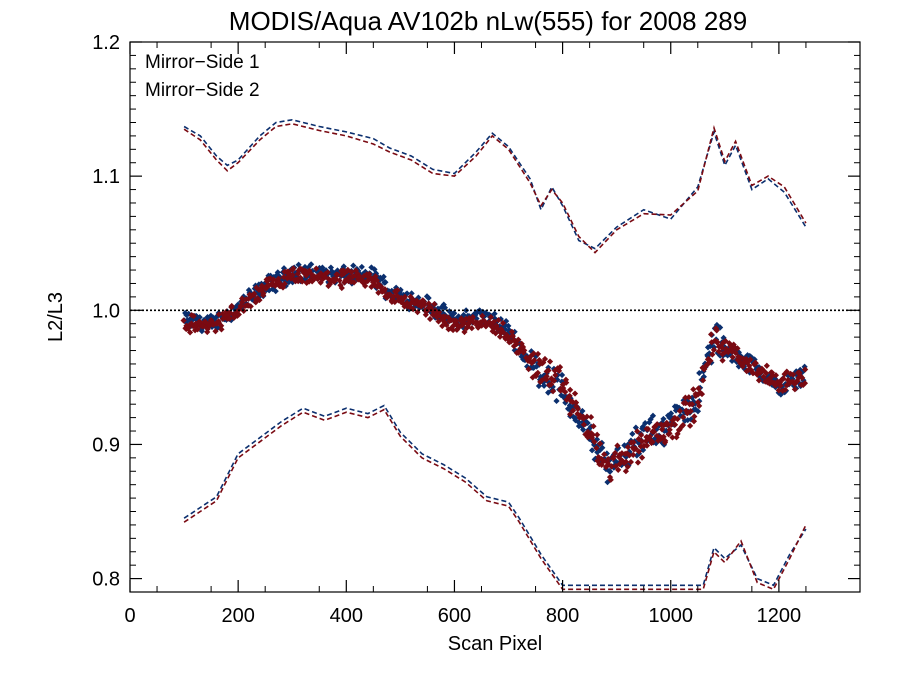 The height and width of the screenshot is (675, 900). Describe the element at coordinates (237, 616) in the screenshot. I see `x-tick-label: 200` at that location.